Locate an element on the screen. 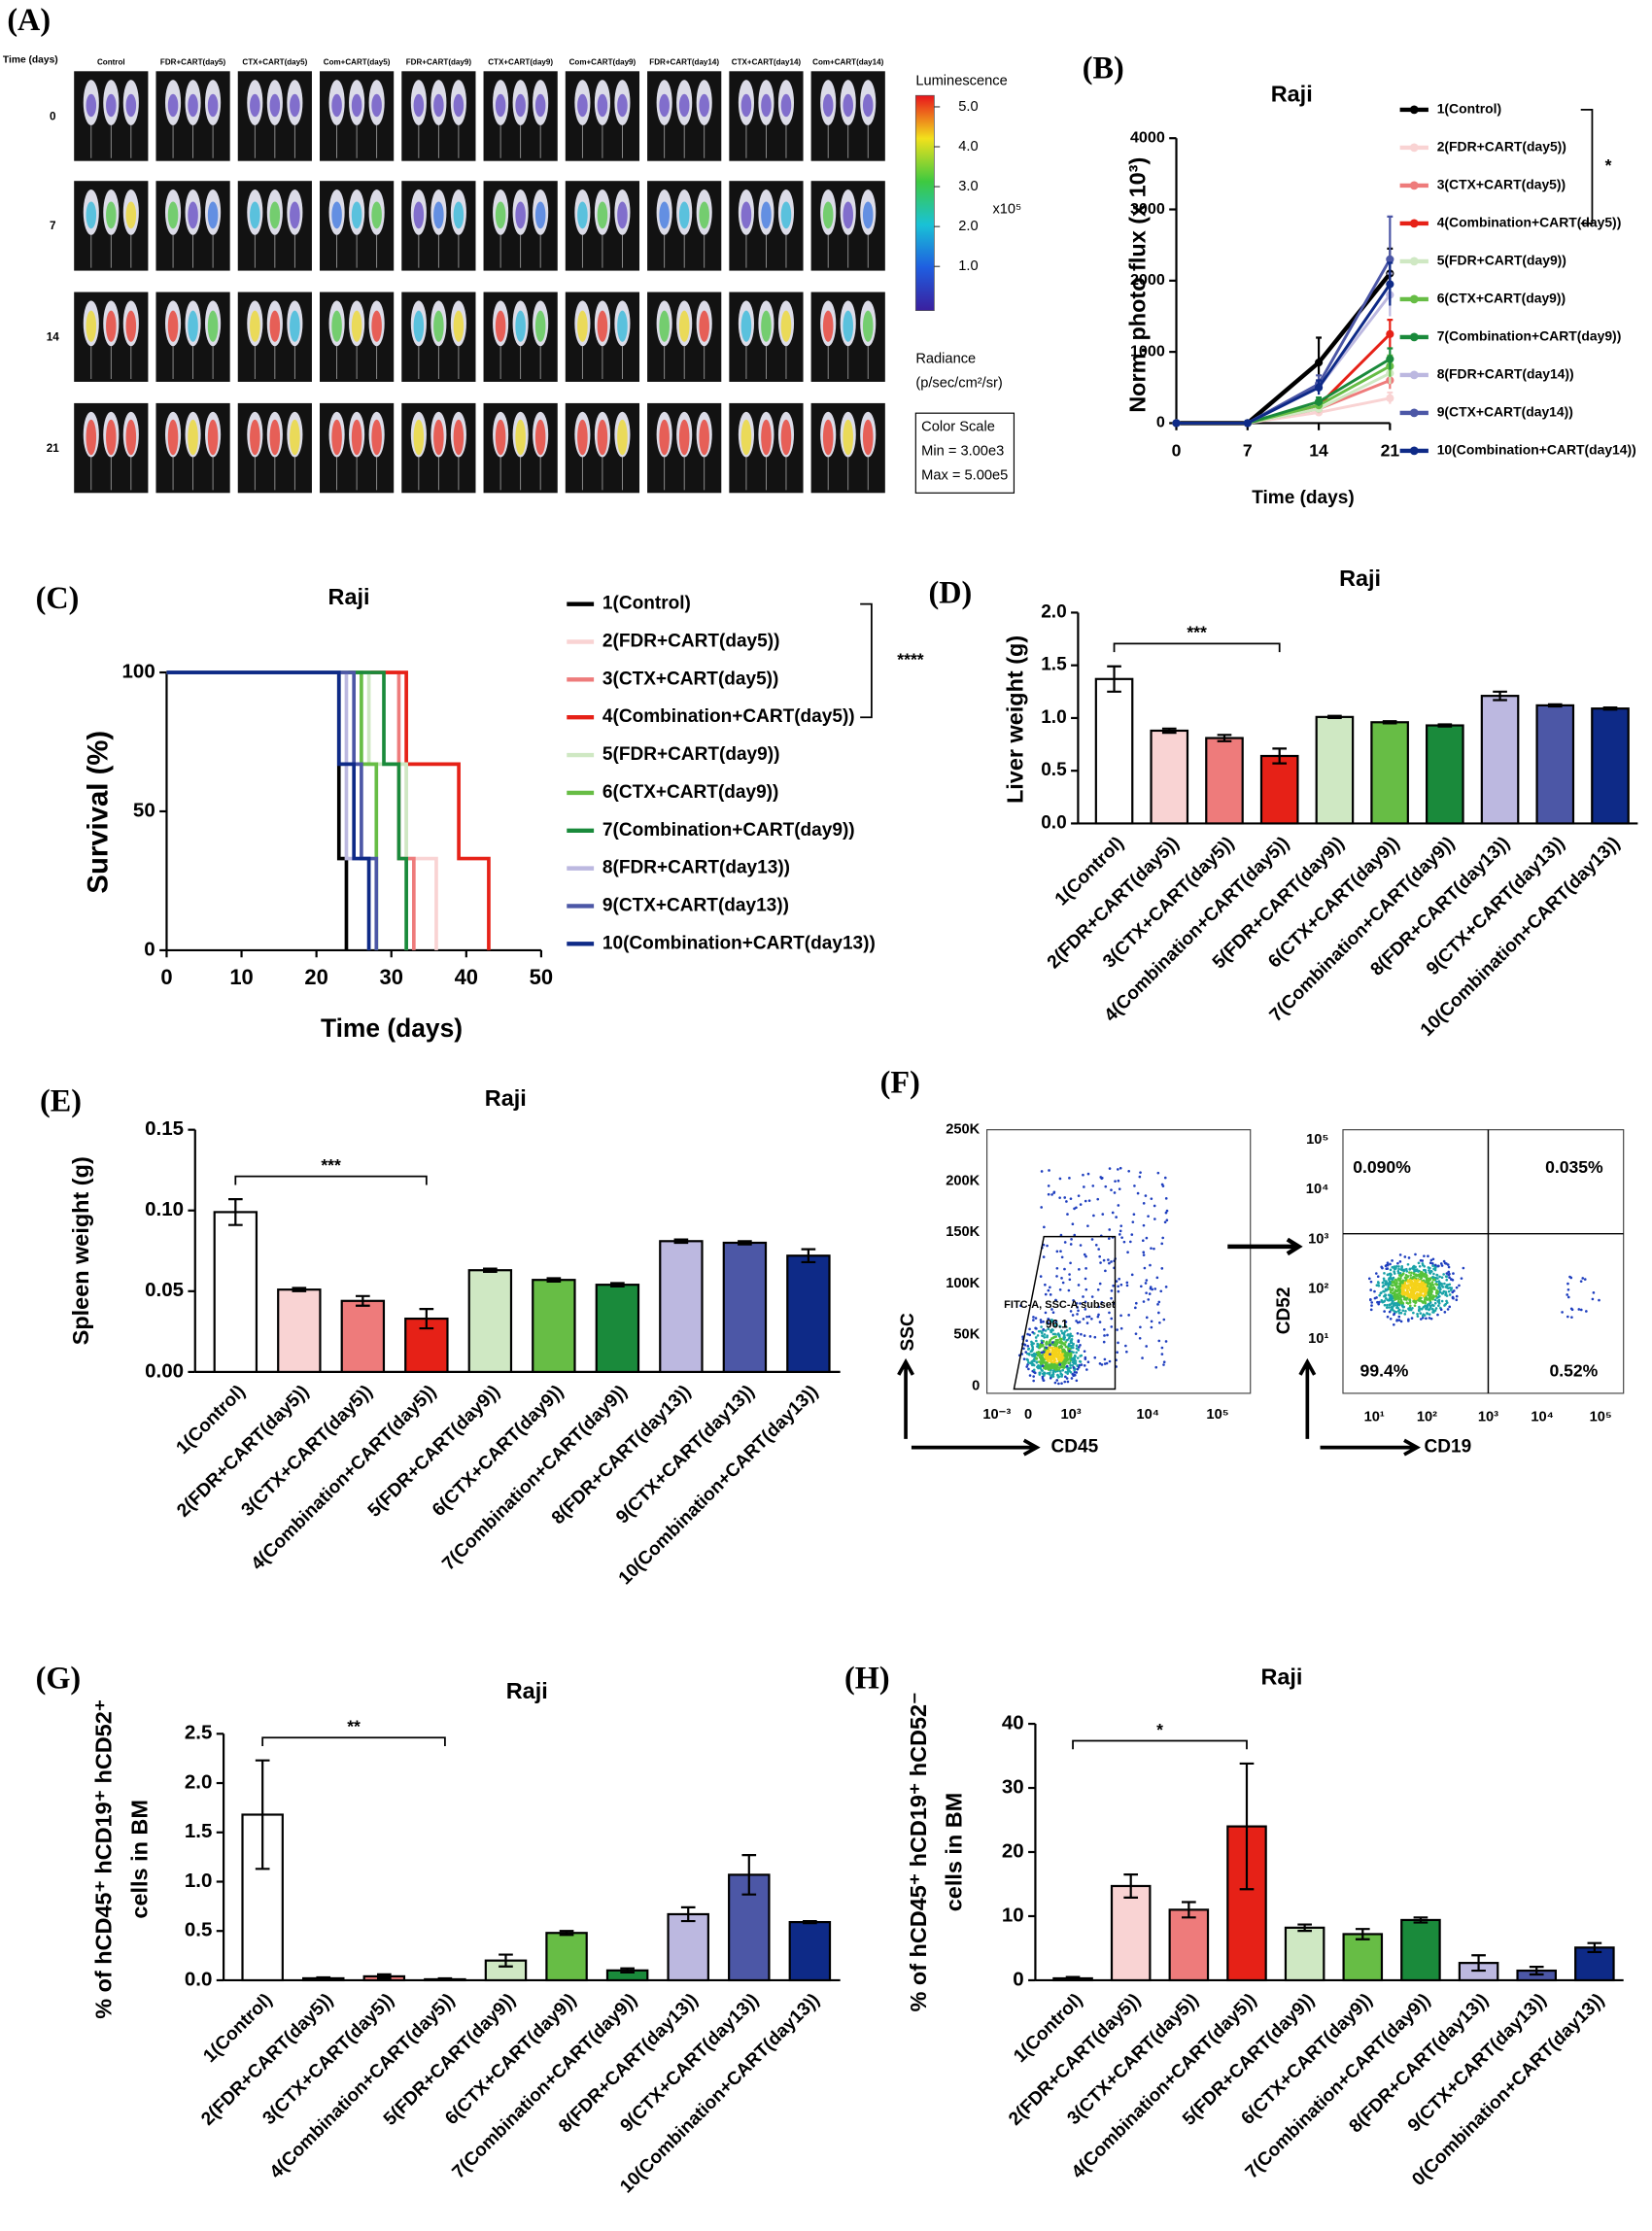 Image resolution: width=1652 pixels, height=2231 pixels. scale-box-text: Max = 5.00e5 is located at coordinates (965, 476).